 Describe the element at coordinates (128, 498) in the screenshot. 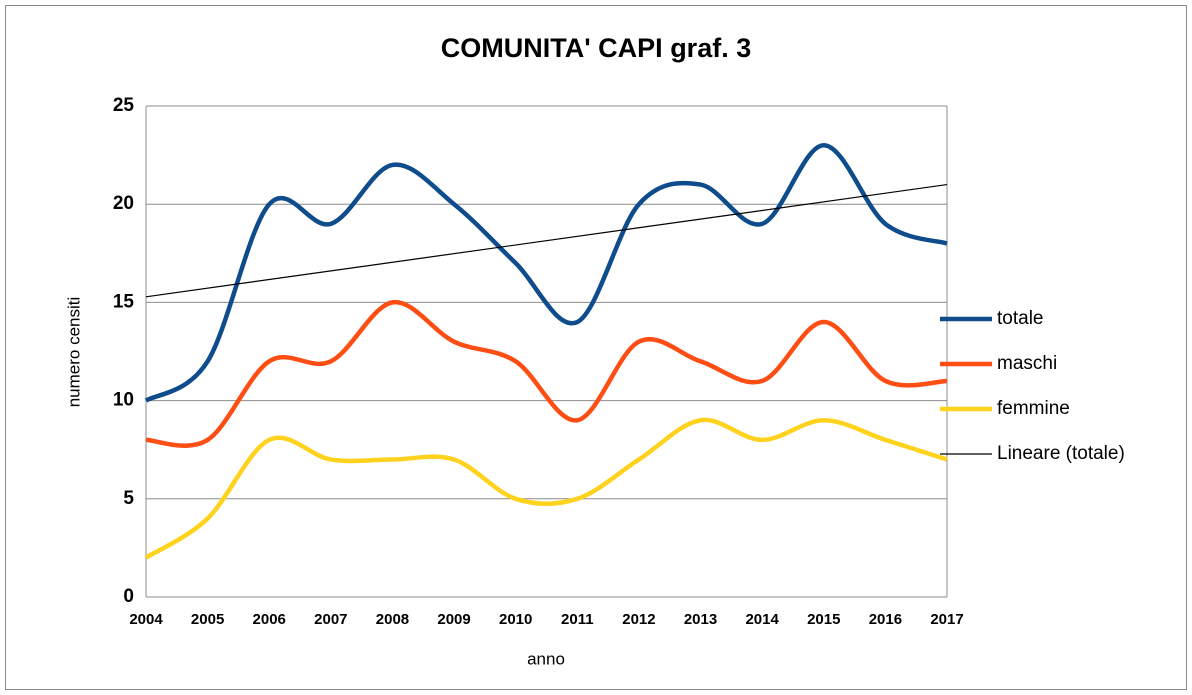

I see `y-tick-label: 5` at that location.